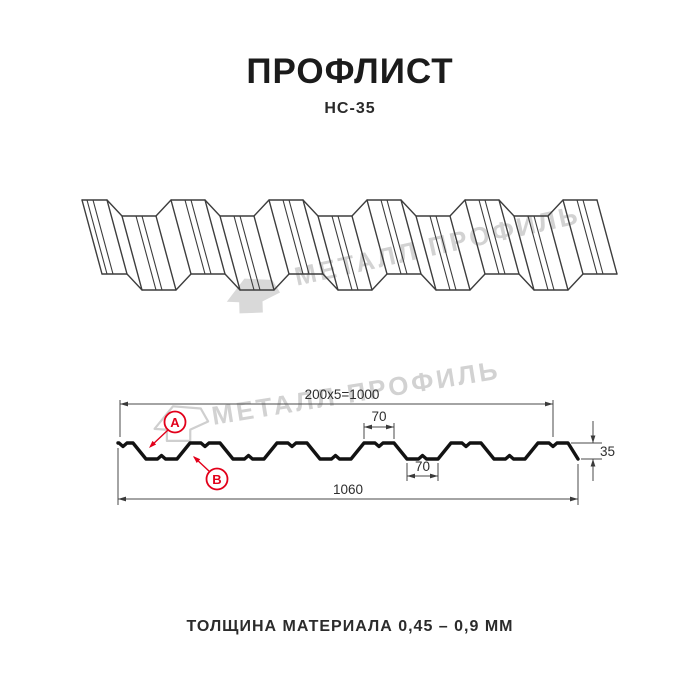 This screenshot has width=700, height=700. Describe the element at coordinates (350, 71) in the screenshot. I see `page-title: ПРОФЛИСТ` at that location.